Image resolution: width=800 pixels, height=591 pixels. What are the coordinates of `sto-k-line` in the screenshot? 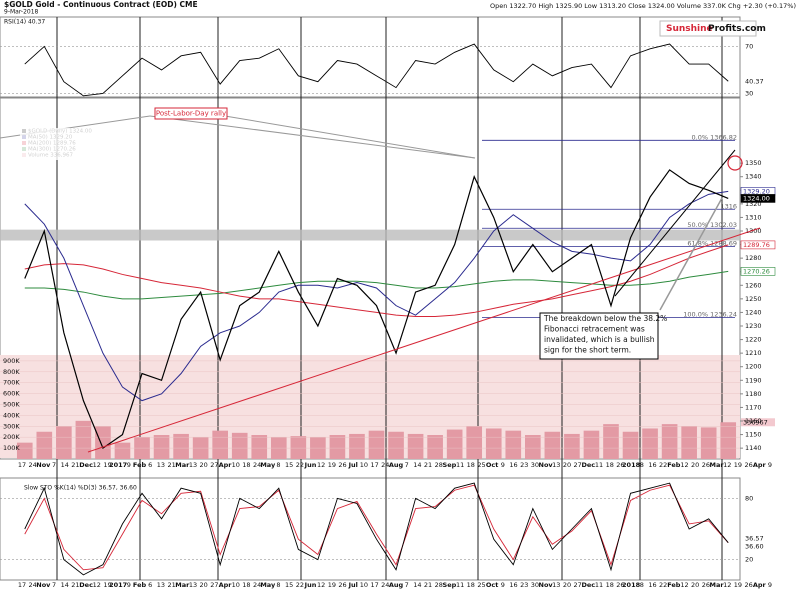 It's located at (376, 529).